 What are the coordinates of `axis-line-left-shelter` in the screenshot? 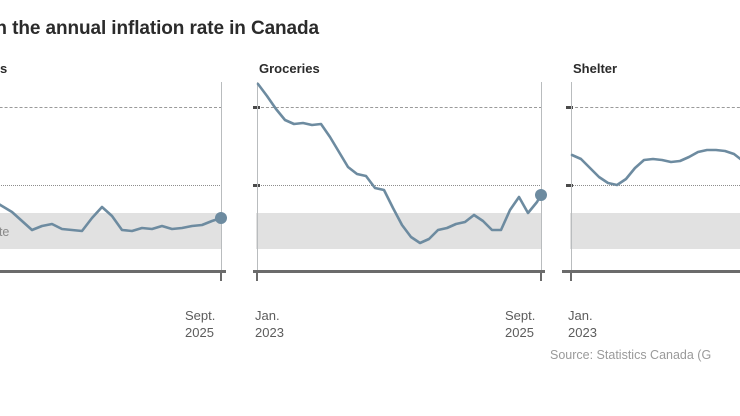 It's located at (571, 177).